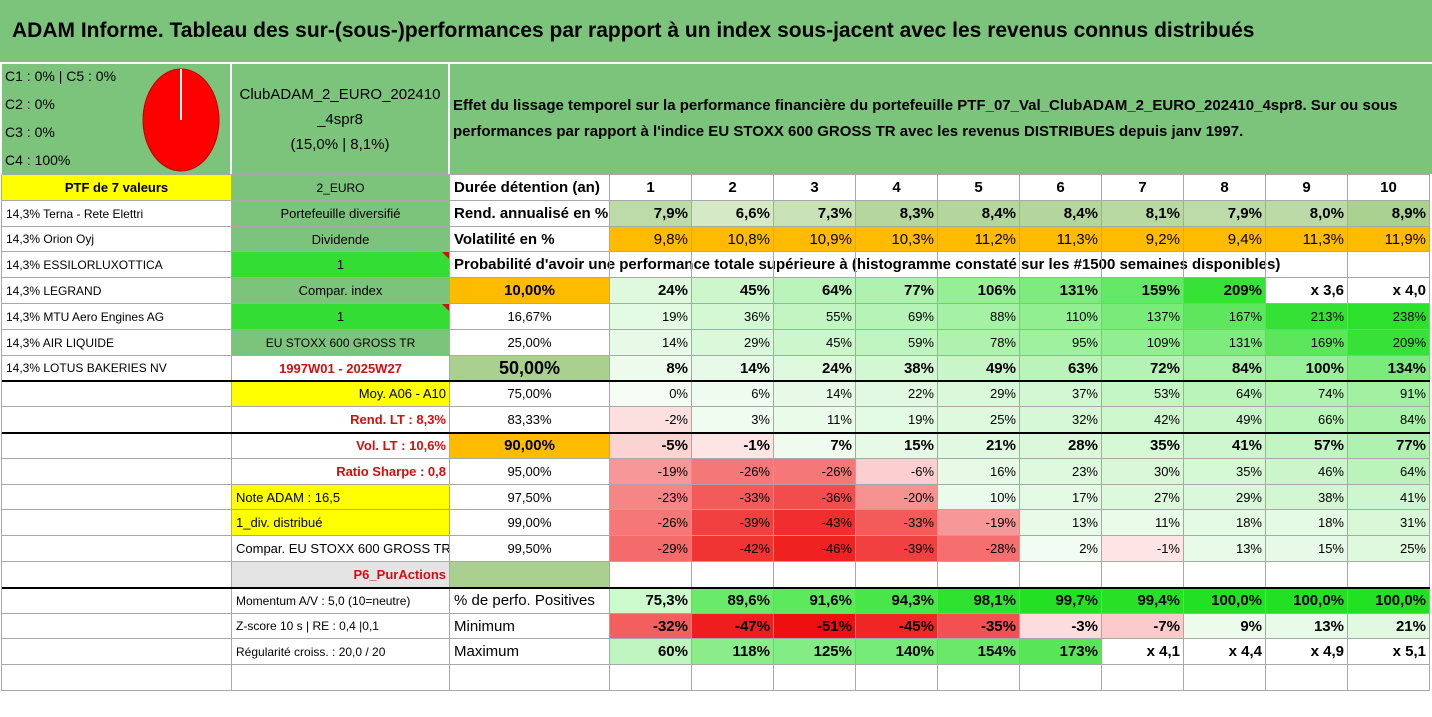  I want to click on dividend-value: 1, so click(340, 264).